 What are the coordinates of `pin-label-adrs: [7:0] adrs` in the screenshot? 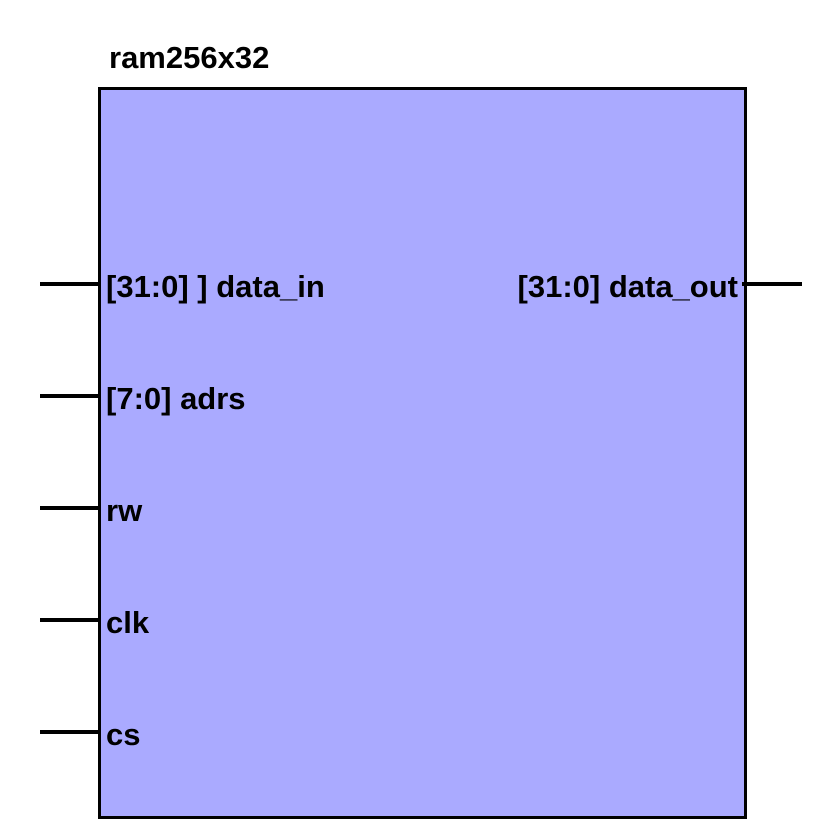 It's located at (176, 398).